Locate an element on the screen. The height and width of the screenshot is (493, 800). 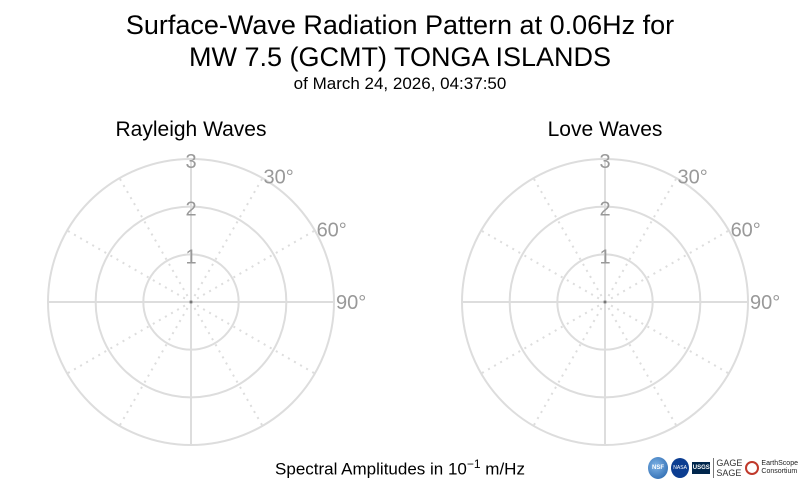
title-line-2: MW 7.5 (GCMT) TONGA ISLANDS is located at coordinates (400, 57).